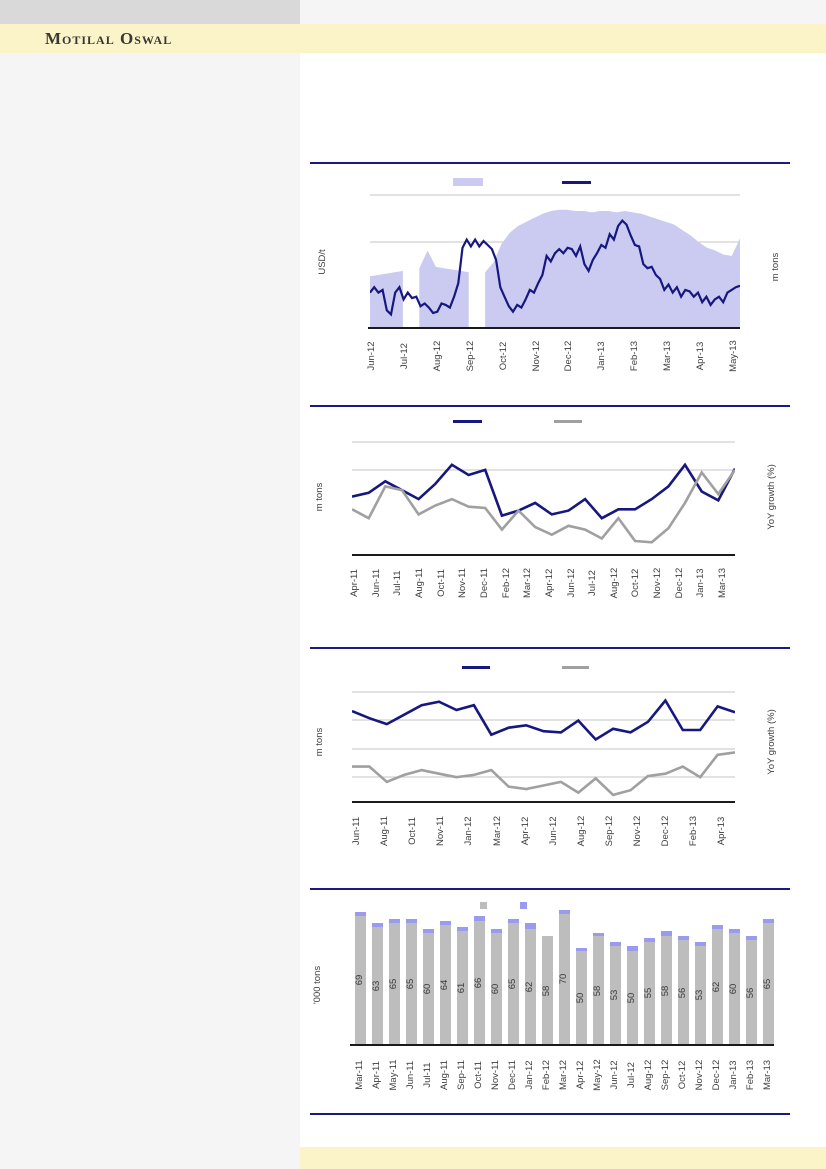  What do you see at coordinates (665, 990) in the screenshot?
I see `bar-value-label: 58` at bounding box center [665, 990].